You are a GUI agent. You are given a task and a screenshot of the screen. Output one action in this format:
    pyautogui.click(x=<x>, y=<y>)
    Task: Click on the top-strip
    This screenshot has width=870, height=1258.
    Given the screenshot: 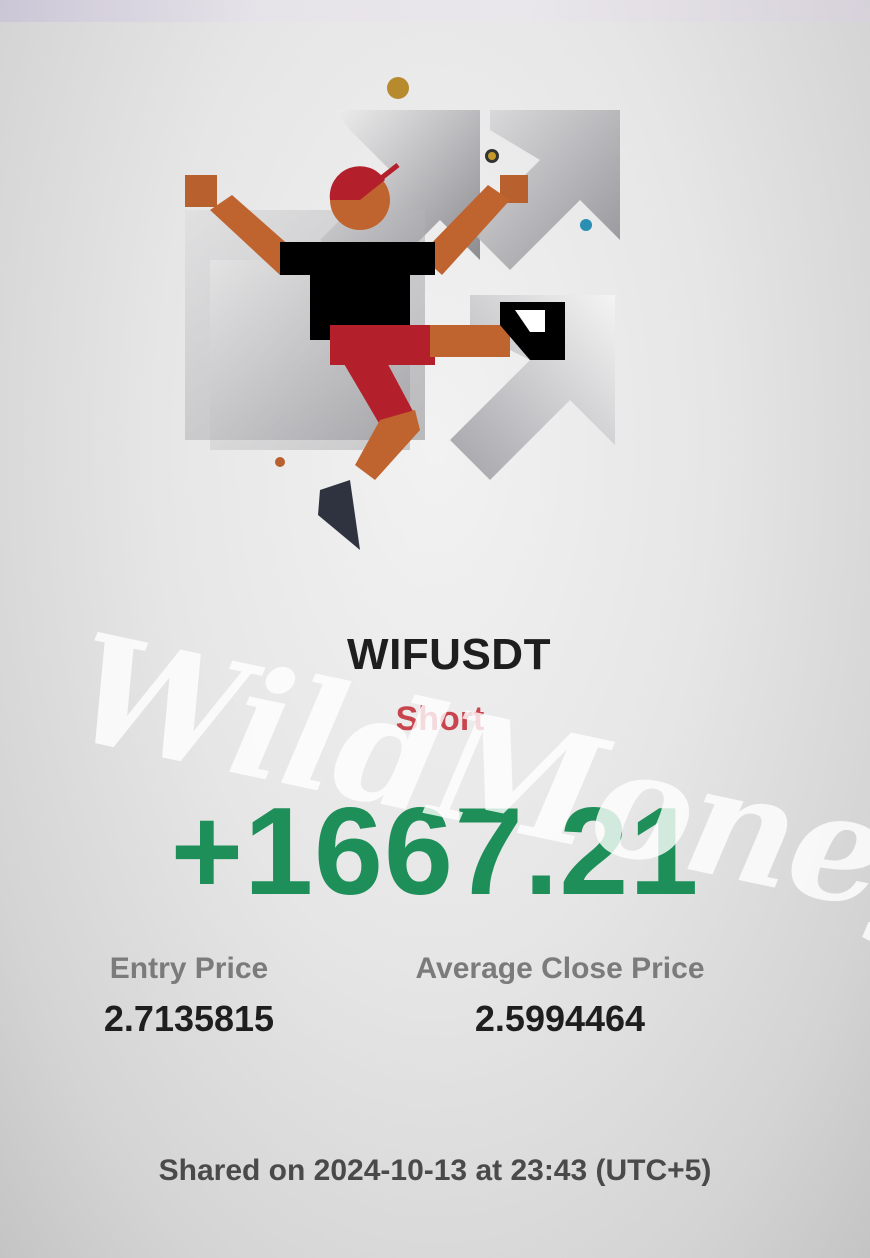 What is the action you would take?
    pyautogui.click(x=435, y=11)
    